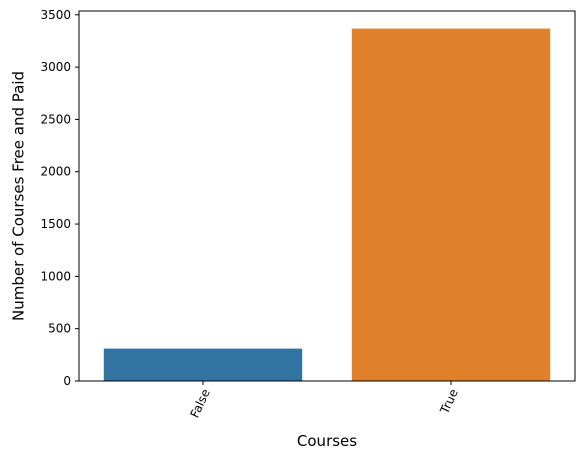 This screenshot has height=462, width=584. Describe the element at coordinates (67, 381) in the screenshot. I see `y-tick-label: 0` at that location.